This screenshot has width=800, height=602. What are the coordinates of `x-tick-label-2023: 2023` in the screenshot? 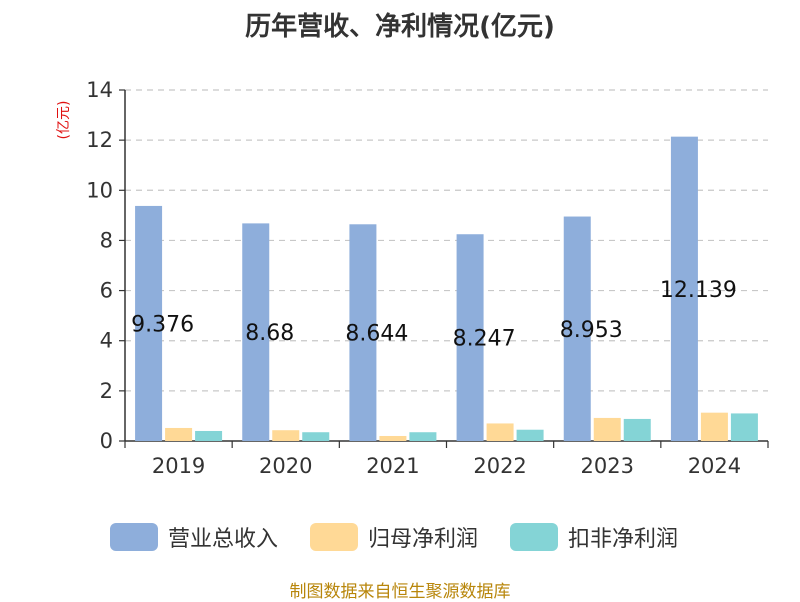 It's located at (607, 466).